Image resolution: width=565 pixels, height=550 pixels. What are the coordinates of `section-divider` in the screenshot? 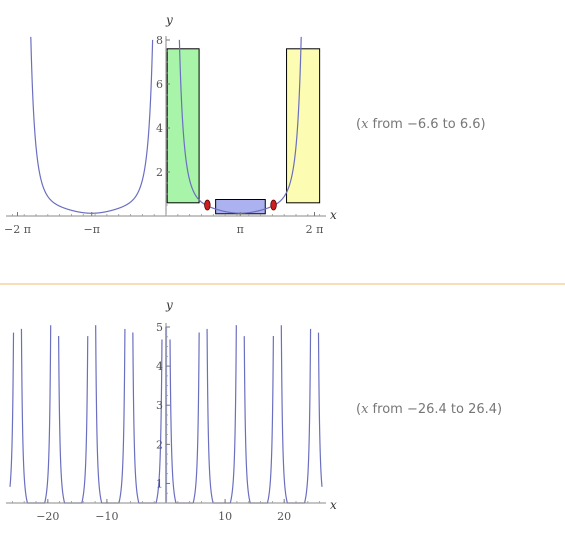 It's located at (282, 284).